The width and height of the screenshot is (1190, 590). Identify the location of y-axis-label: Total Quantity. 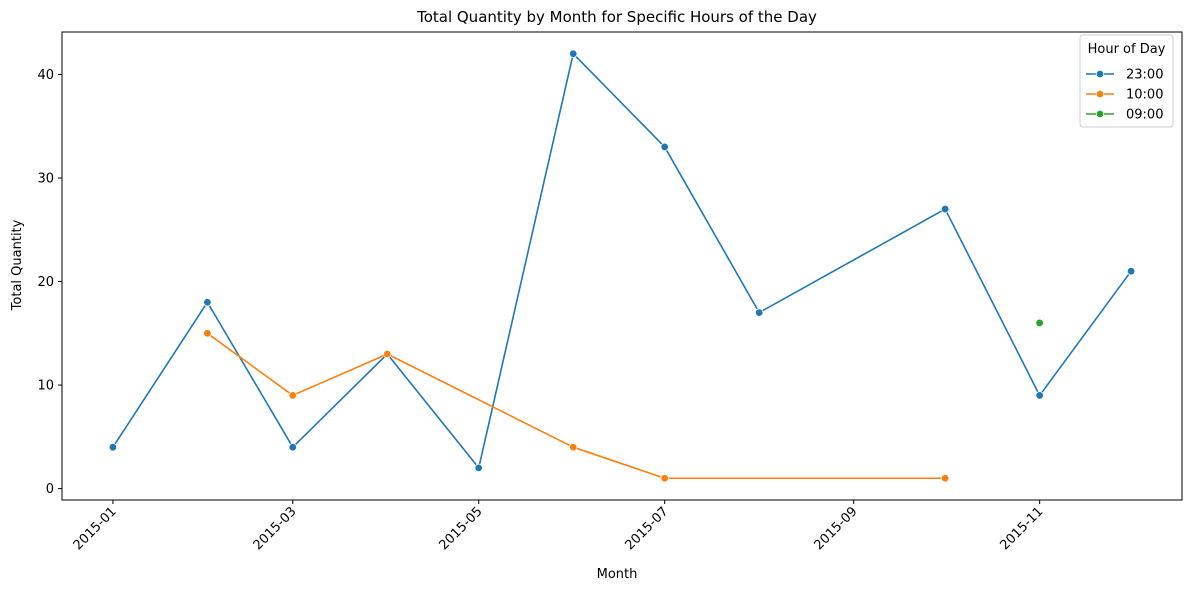
(17, 265).